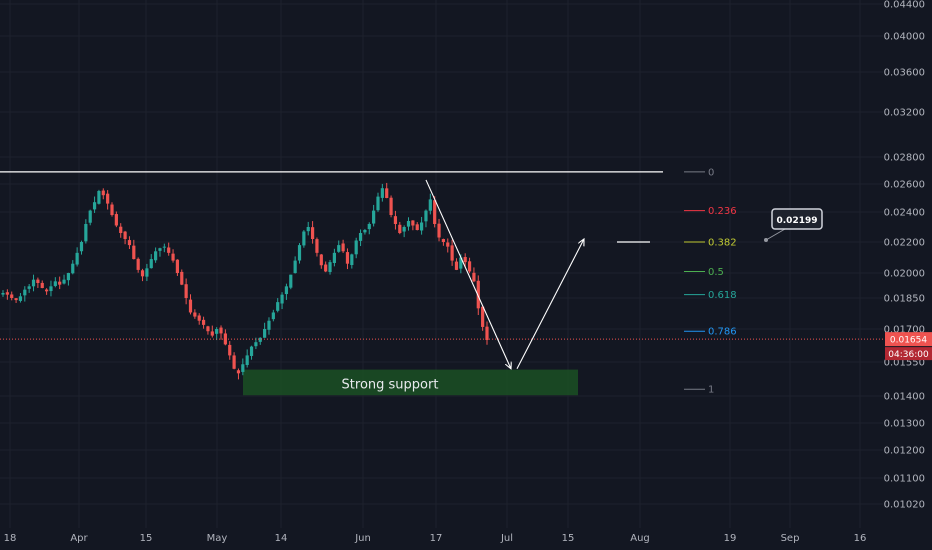 The image size is (932, 550). What do you see at coordinates (904, 299) in the screenshot?
I see `y-axis-label: 0.01850` at bounding box center [904, 299].